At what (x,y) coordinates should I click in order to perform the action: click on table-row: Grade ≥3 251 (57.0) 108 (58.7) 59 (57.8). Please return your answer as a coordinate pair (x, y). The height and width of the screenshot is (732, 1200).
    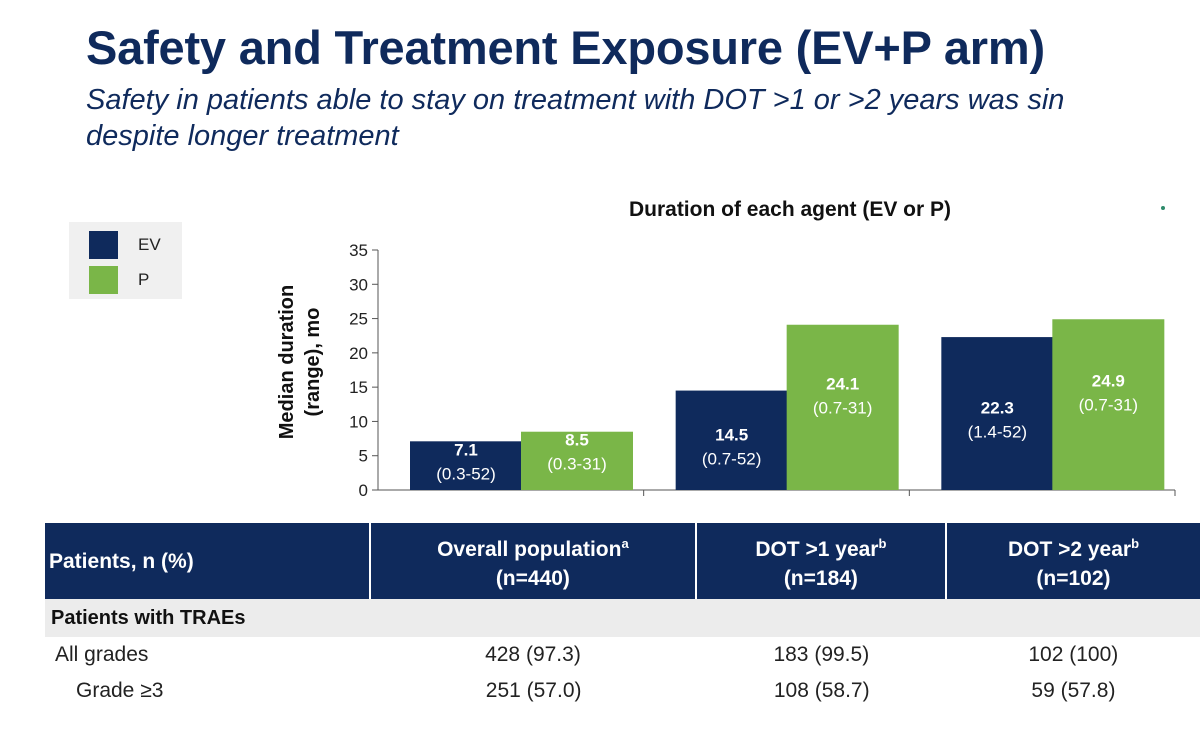
    Looking at the image, I should click on (622, 691).